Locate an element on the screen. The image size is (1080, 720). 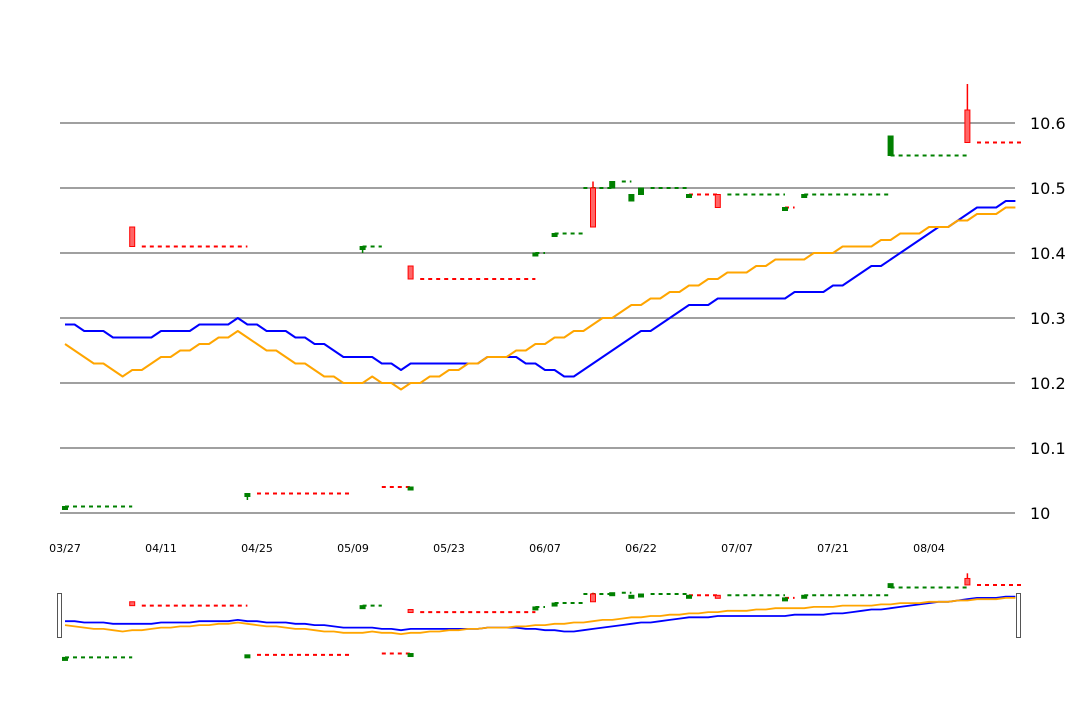
y-tick-label: 10.3 is located at coordinates (1048, 318).